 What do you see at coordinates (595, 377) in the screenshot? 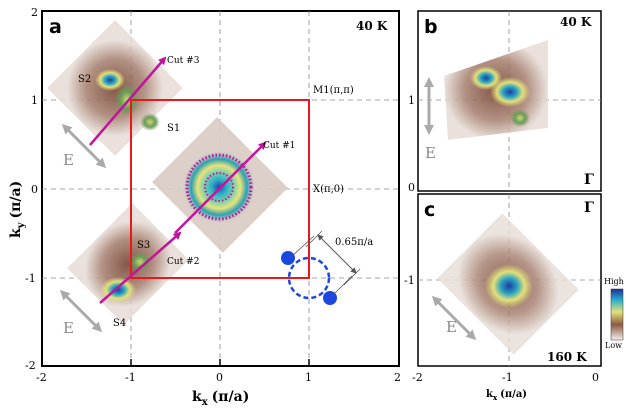
I see `c-xtick-3: 0` at bounding box center [595, 377].